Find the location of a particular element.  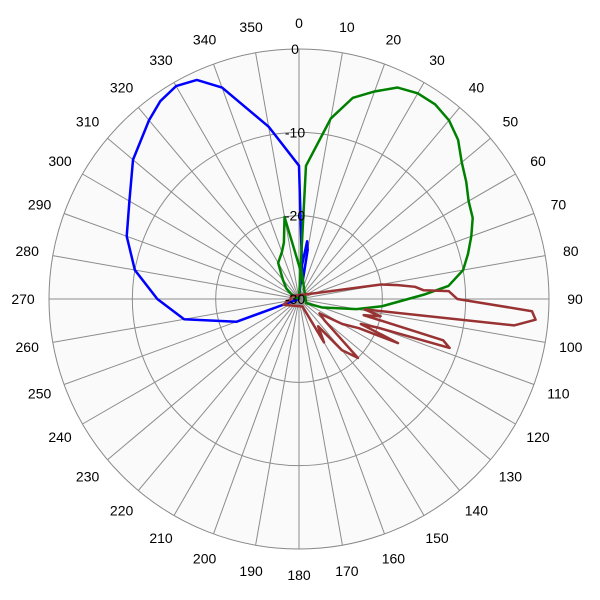

angle-tick-label: 170 is located at coordinates (347, 571).